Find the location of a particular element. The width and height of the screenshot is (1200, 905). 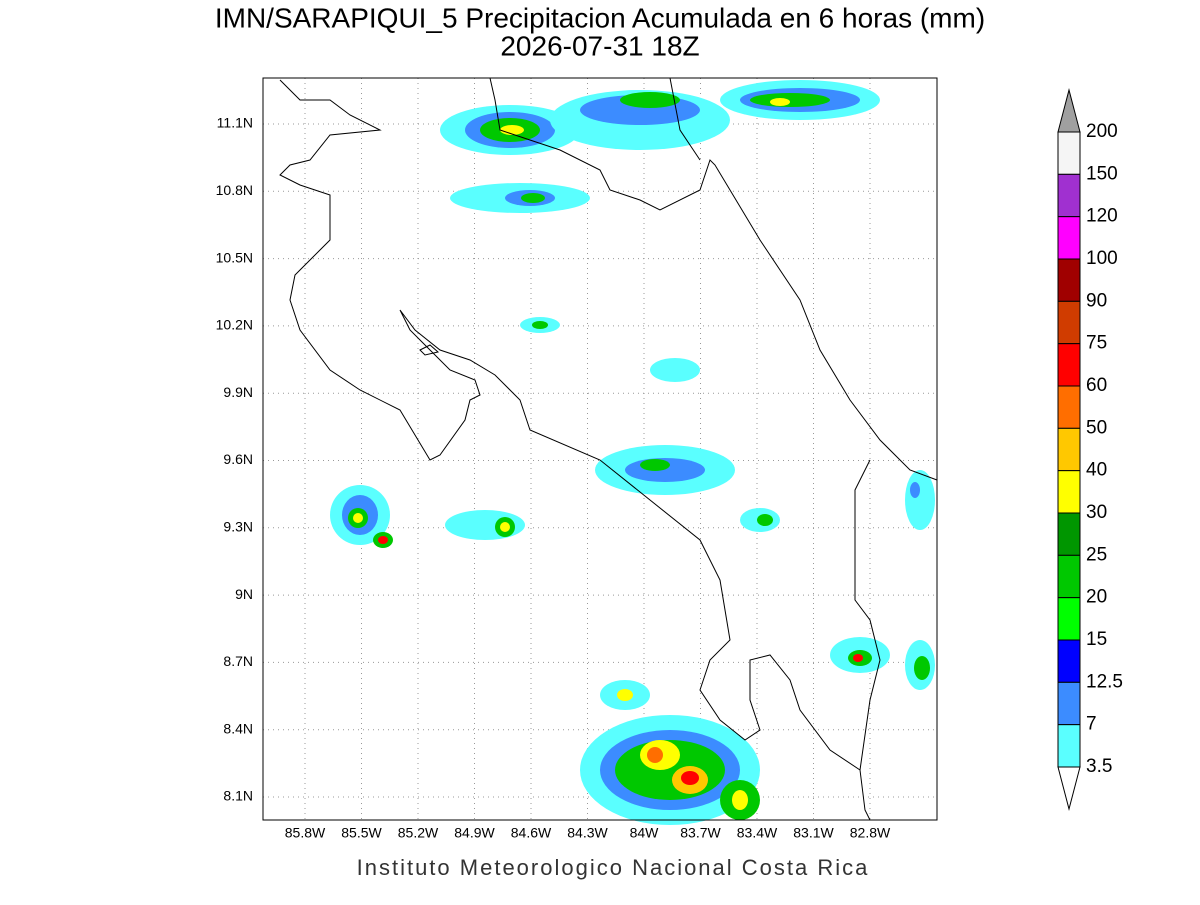

colorbar-label: 50 is located at coordinates (1096, 427).